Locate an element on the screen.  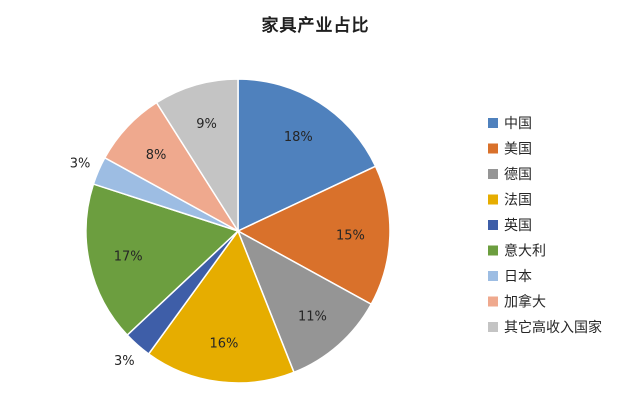
legend-label: 法国 is located at coordinates (518, 201).